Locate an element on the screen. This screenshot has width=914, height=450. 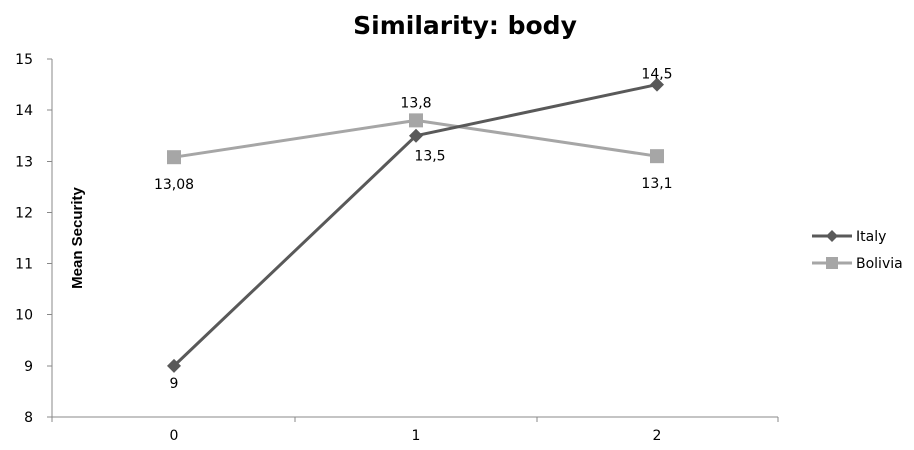
y-tick-label: 13 is located at coordinates (24, 162).